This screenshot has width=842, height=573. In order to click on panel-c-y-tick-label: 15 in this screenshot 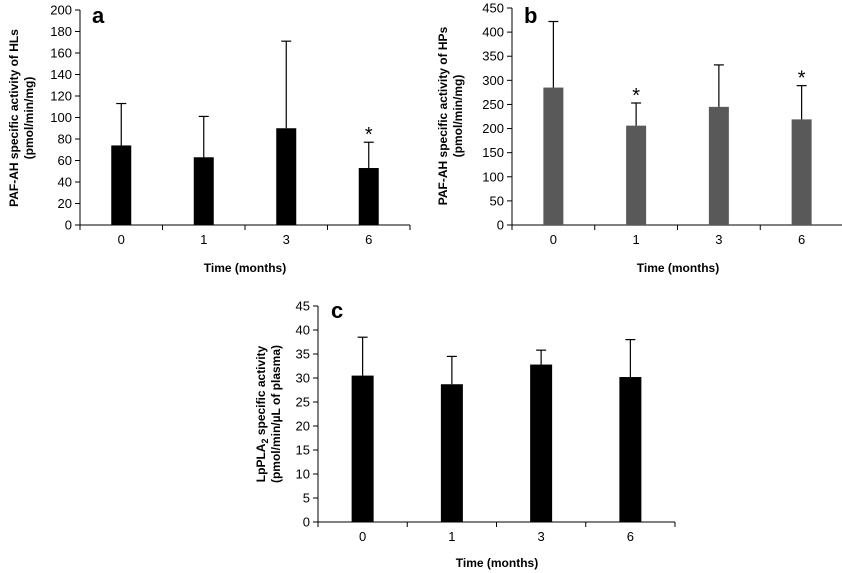, I will do `click(303, 450)`.